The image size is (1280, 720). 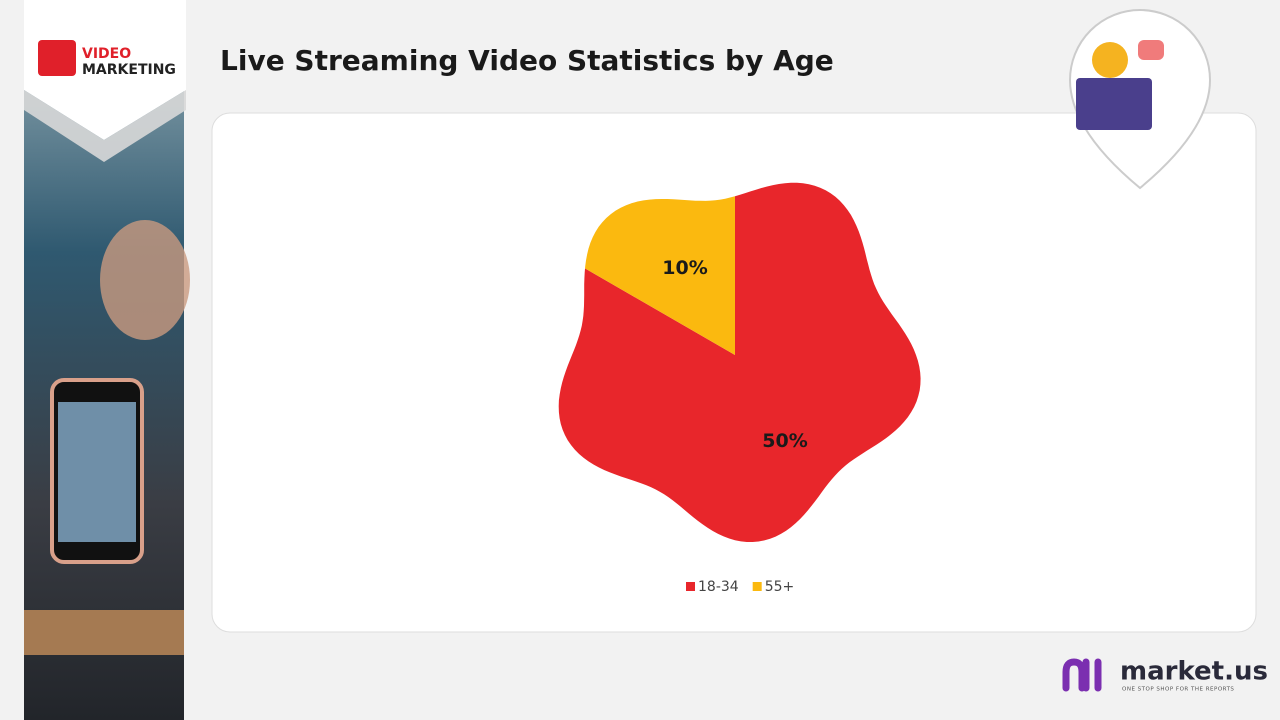 I want to click on logo-line1: VIDEO, so click(x=106, y=54).